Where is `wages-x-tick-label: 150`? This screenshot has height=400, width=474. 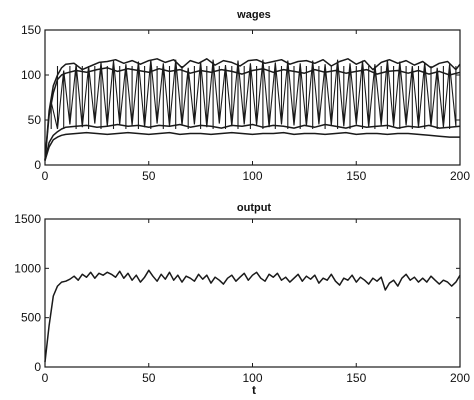
wages-x-tick-label: 150 is located at coordinates (356, 176).